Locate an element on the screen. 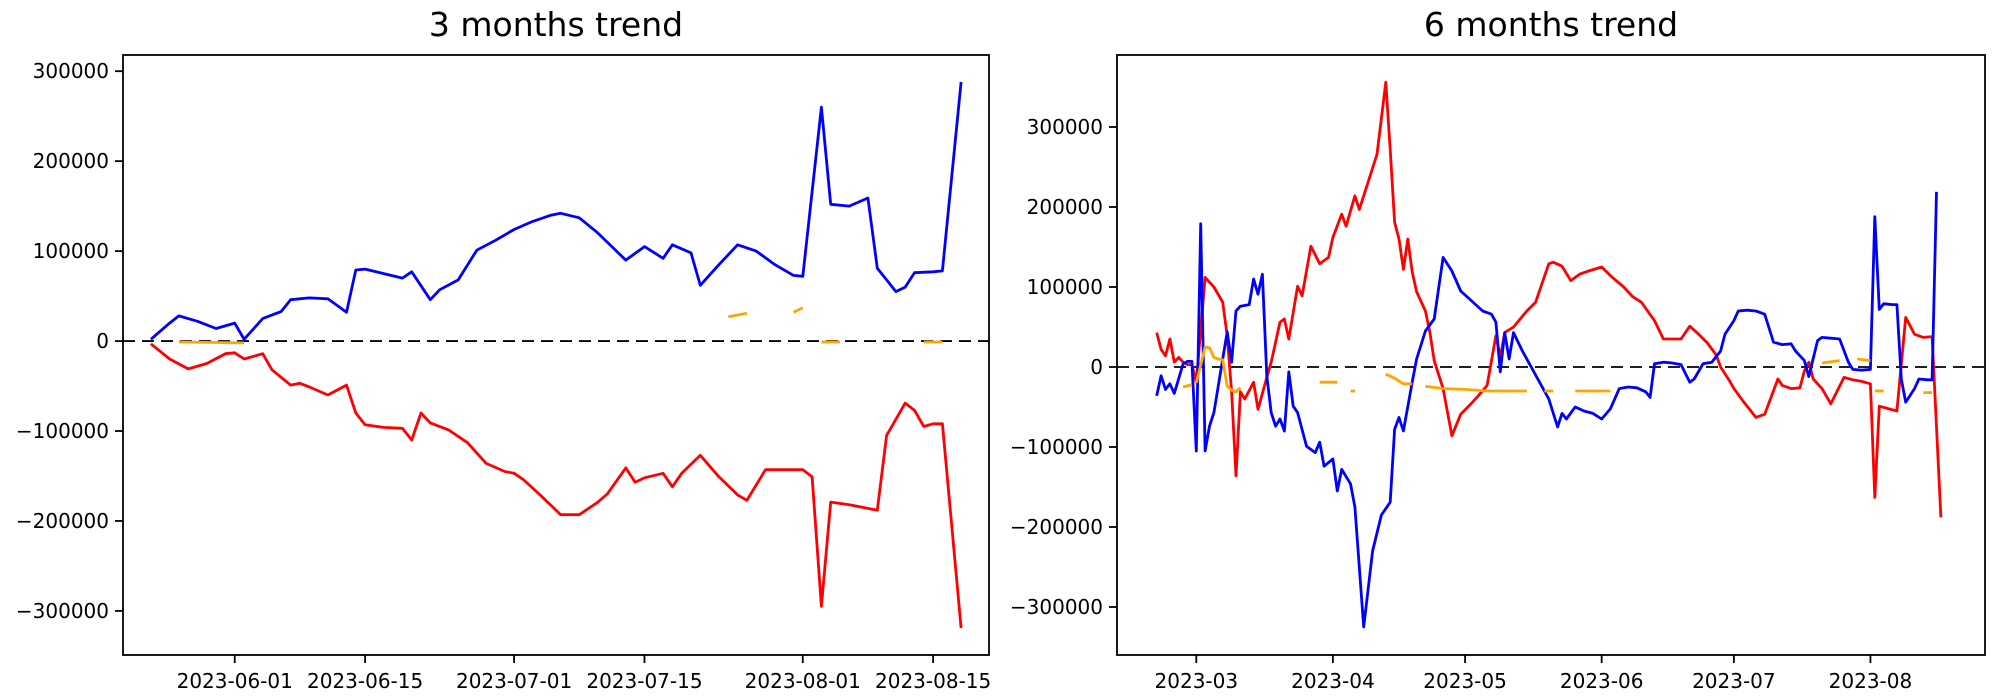  x-tick-label: 2023-08 is located at coordinates (1871, 681).